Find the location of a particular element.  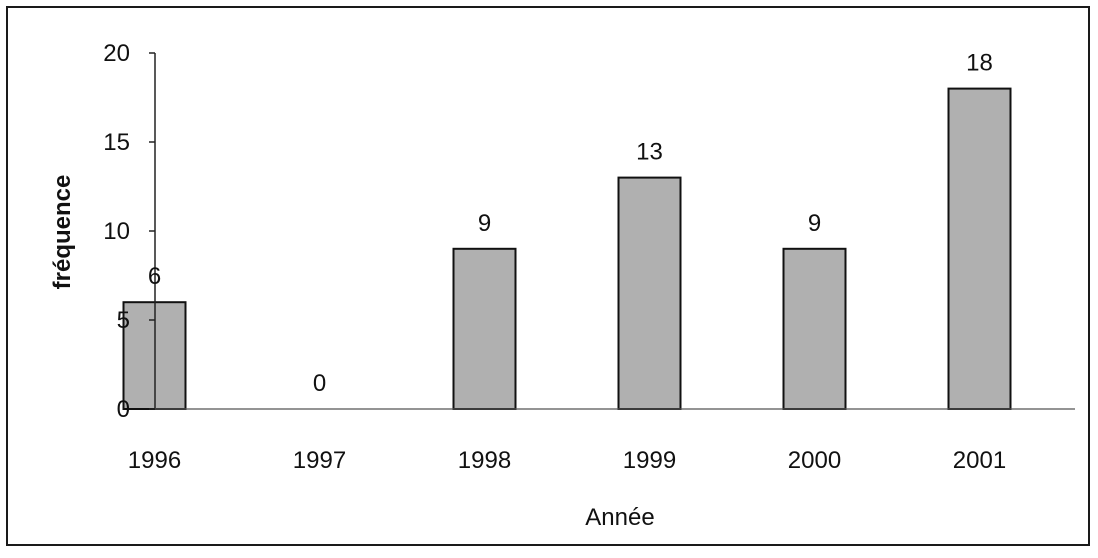

y-tick-label: 10 is located at coordinates (116, 231).